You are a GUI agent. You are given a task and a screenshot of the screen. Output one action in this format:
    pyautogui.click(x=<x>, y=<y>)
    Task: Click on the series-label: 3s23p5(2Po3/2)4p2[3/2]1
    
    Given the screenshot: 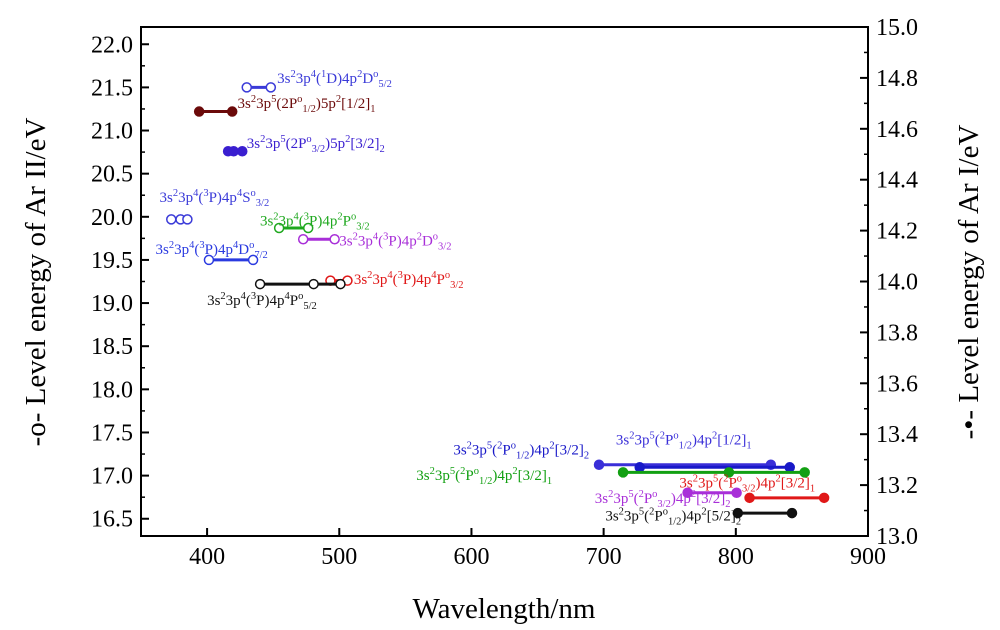 What is the action you would take?
    pyautogui.click(x=747, y=484)
    